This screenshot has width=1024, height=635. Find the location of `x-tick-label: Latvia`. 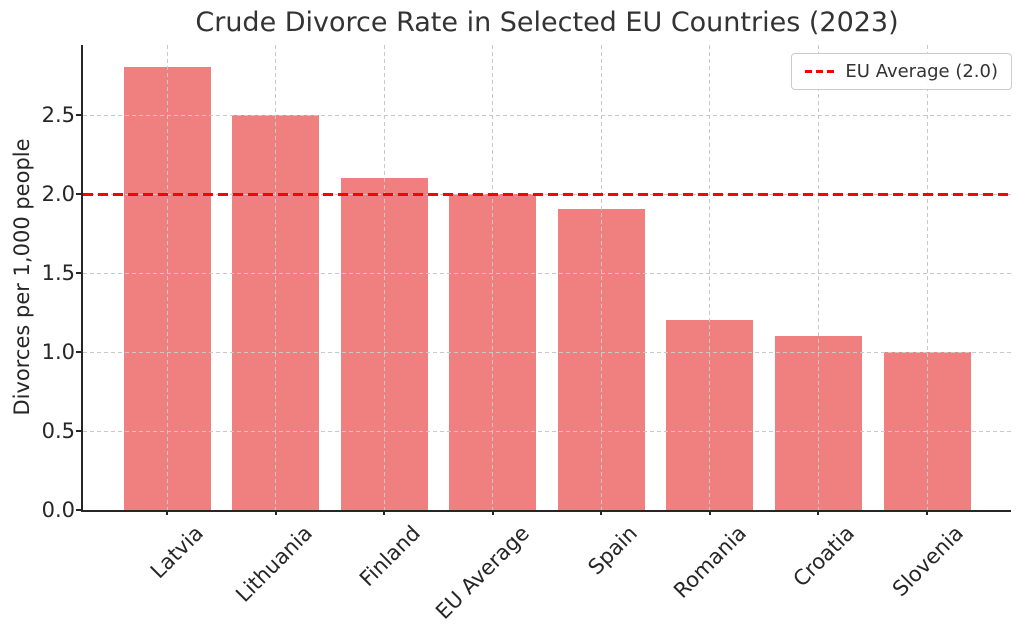

x-tick-label: Latvia is located at coordinates (176, 552).